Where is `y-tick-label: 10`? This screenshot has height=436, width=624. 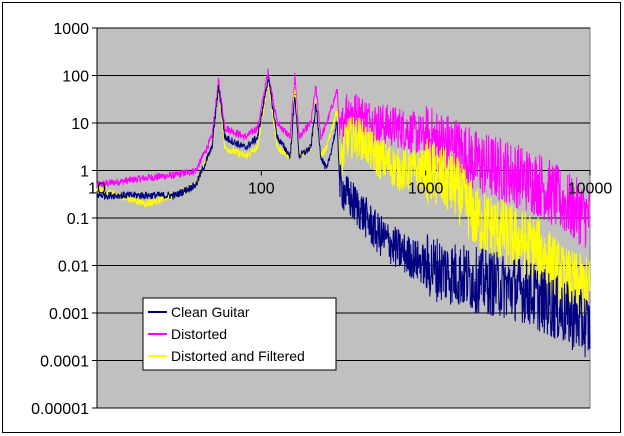
y-tick-label: 10 is located at coordinates (80, 124).